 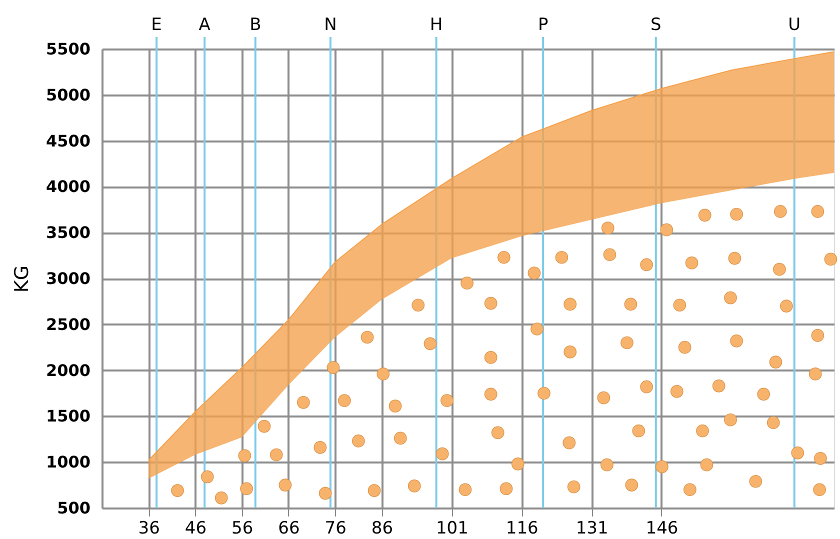 What do you see at coordinates (289, 528) in the screenshot?
I see `x-tick-label: 66` at bounding box center [289, 528].